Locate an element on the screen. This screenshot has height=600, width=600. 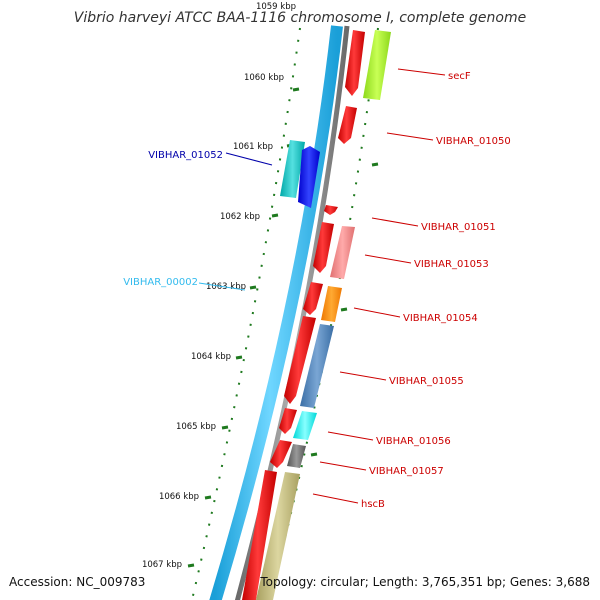
gene-feature-hscb is located at coordinates (278, 536).